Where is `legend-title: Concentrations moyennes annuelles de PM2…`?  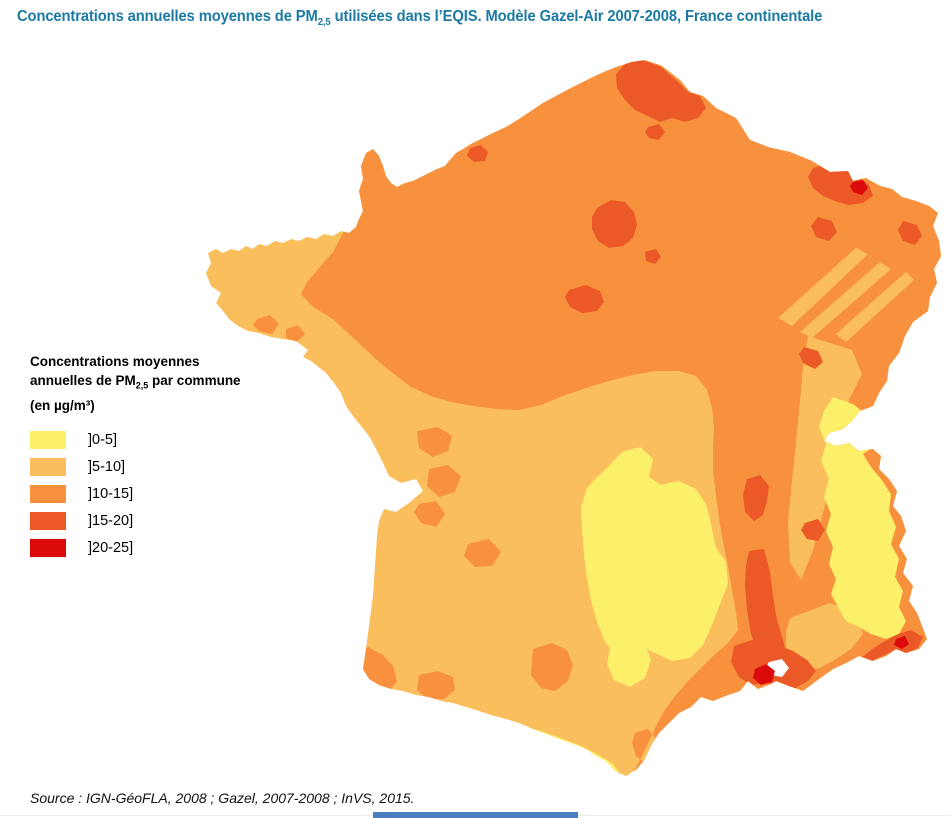
legend-title: Concentrations moyennes annuelles de PM2… is located at coordinates (155, 383).